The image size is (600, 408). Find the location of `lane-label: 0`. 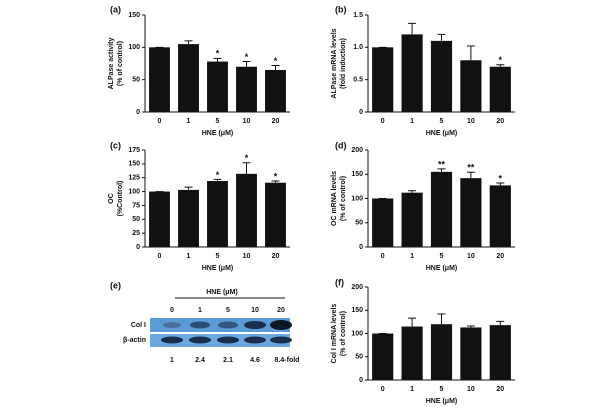

lane-label: 0 is located at coordinates (172, 310).